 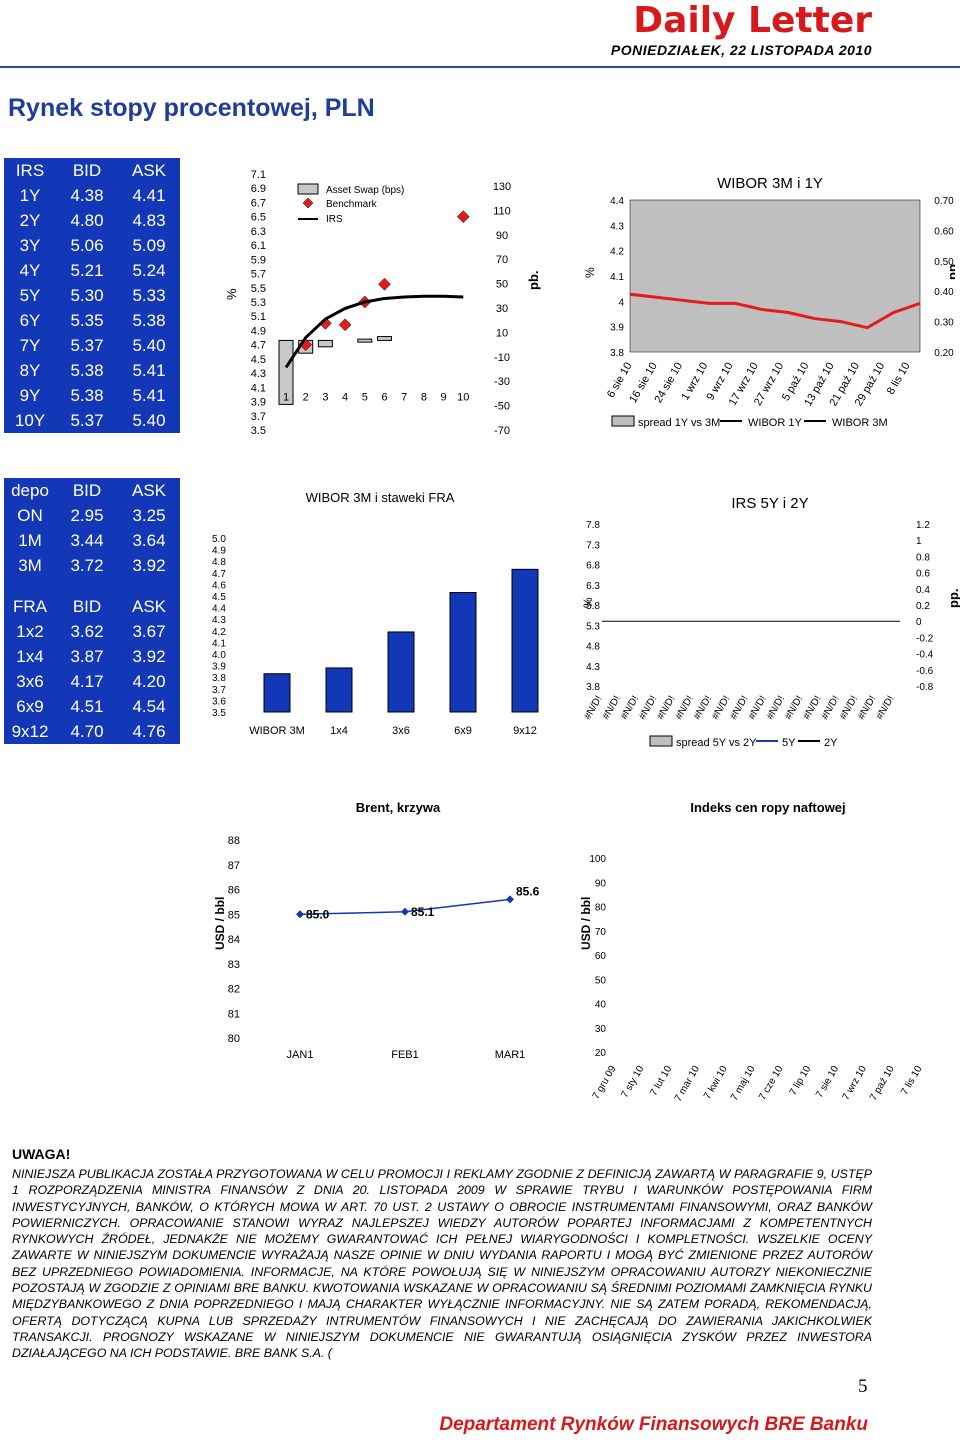 I want to click on asset-swap-bar, so click(x=286, y=372).